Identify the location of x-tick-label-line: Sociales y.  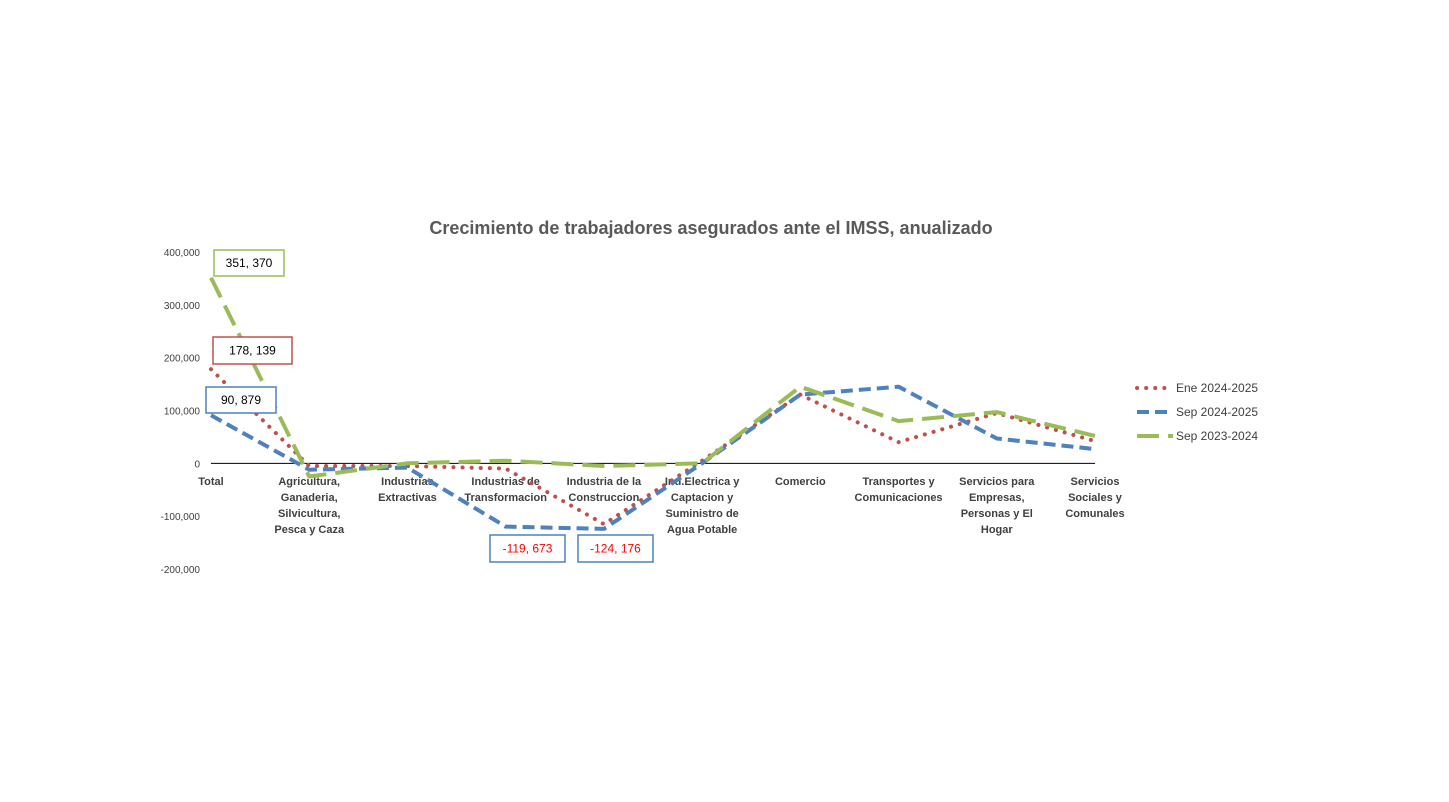
(1095, 498).